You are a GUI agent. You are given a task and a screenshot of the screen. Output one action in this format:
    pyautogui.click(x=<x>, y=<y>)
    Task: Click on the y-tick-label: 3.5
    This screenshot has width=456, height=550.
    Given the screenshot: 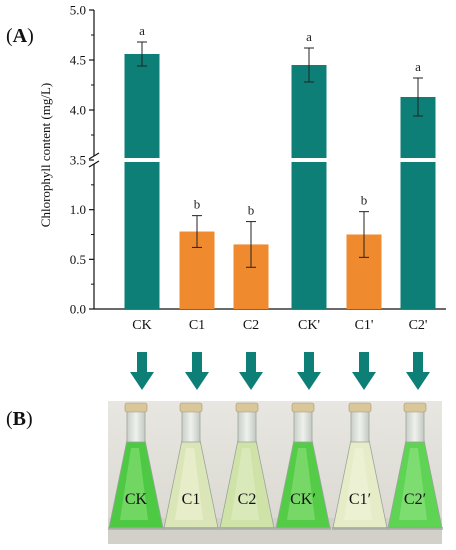 What is the action you would take?
    pyautogui.click(x=78, y=160)
    